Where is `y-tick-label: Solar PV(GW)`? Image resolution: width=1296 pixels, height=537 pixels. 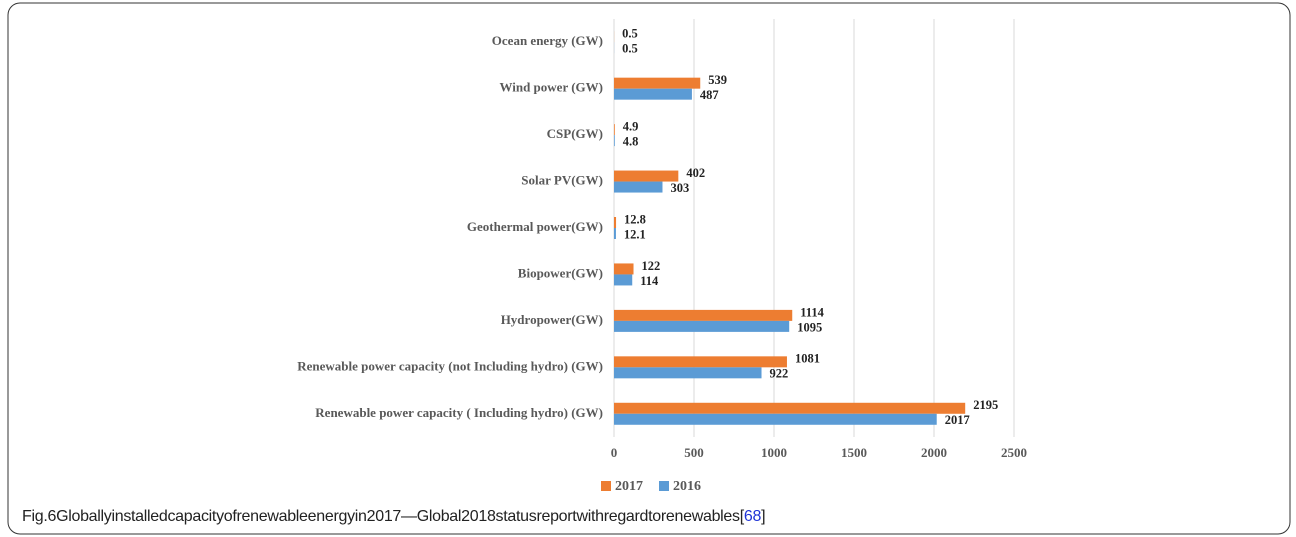
y-tick-label: Solar PV(GW) is located at coordinates (562, 180).